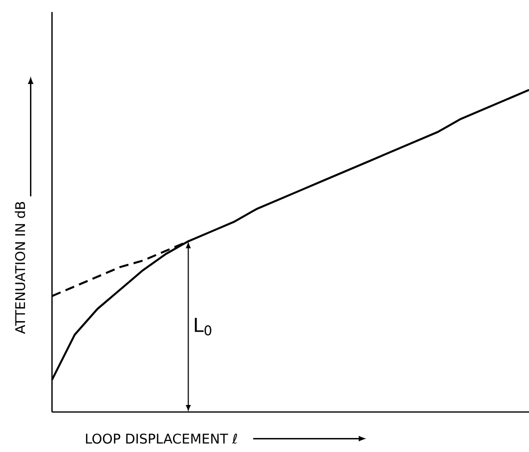 The image size is (529, 452). I want to click on x-axis-title: LOOP DISPLACEMENT ℓ, so click(161, 439).